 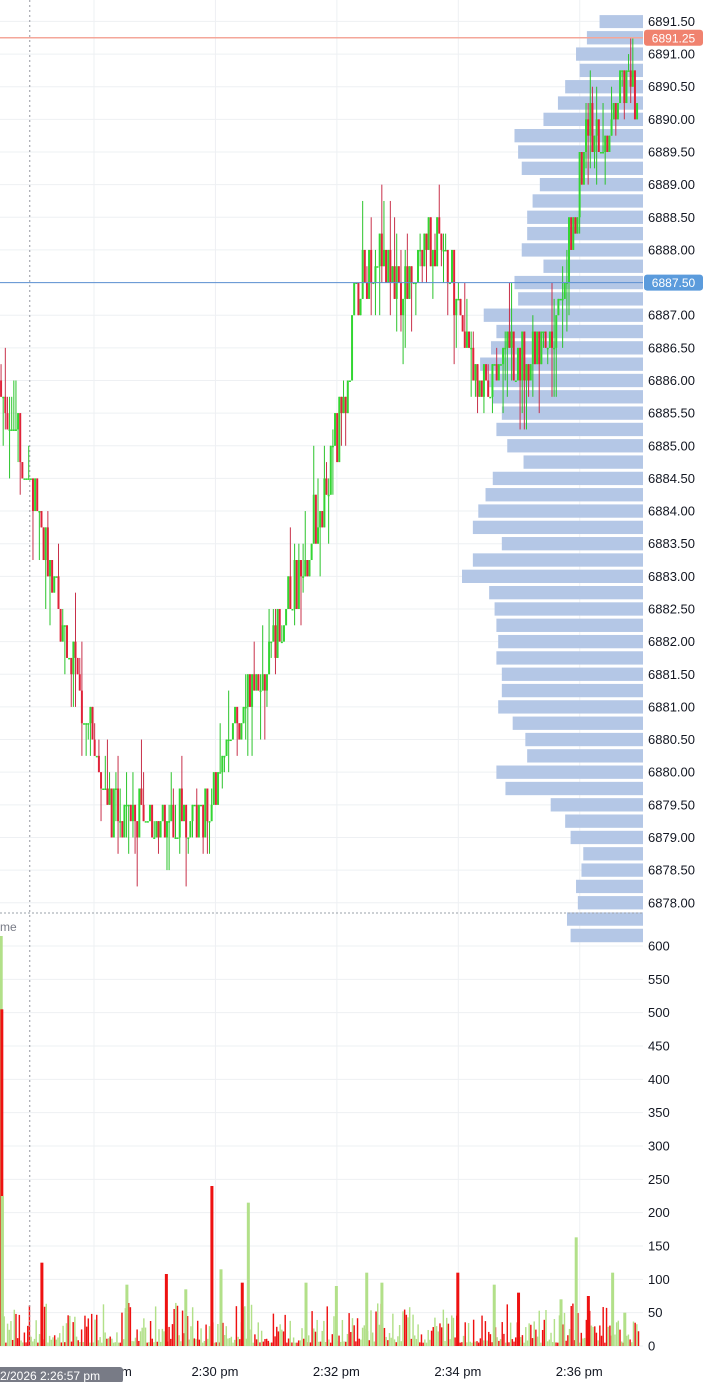 What do you see at coordinates (671, 902) in the screenshot?
I see `price-axis-tick: 6878.00` at bounding box center [671, 902].